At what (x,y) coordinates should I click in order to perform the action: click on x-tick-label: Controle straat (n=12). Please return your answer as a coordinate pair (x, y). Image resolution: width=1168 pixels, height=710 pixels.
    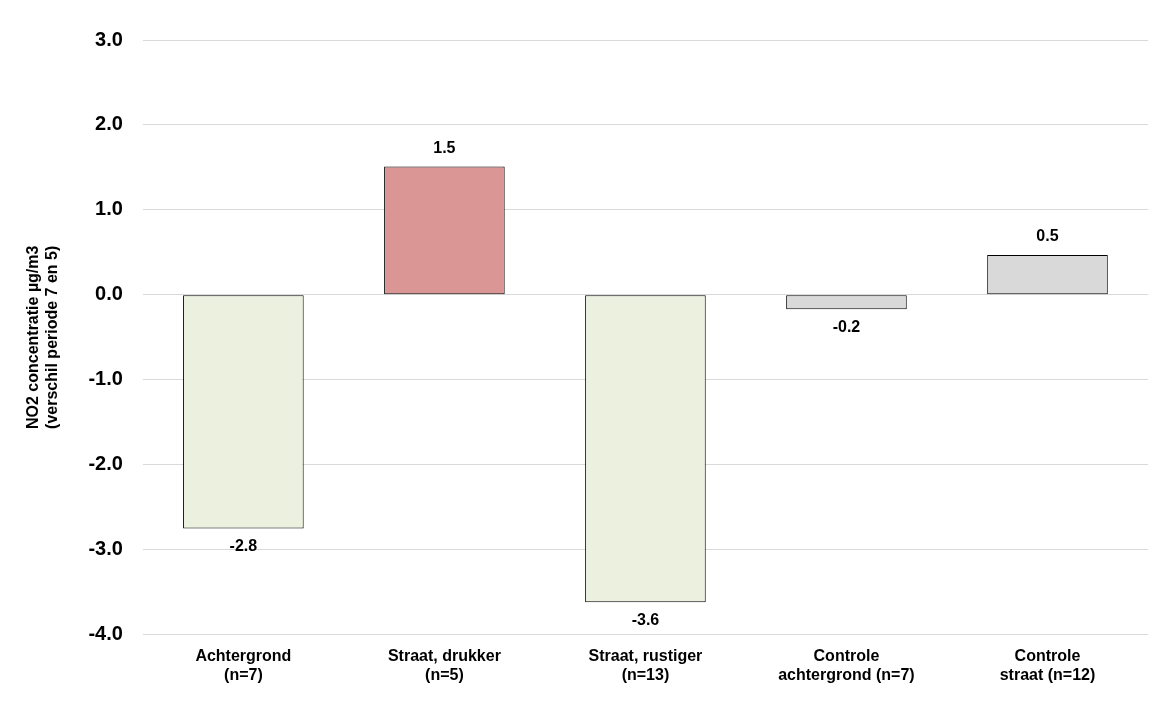
    Looking at the image, I should click on (1047, 664).